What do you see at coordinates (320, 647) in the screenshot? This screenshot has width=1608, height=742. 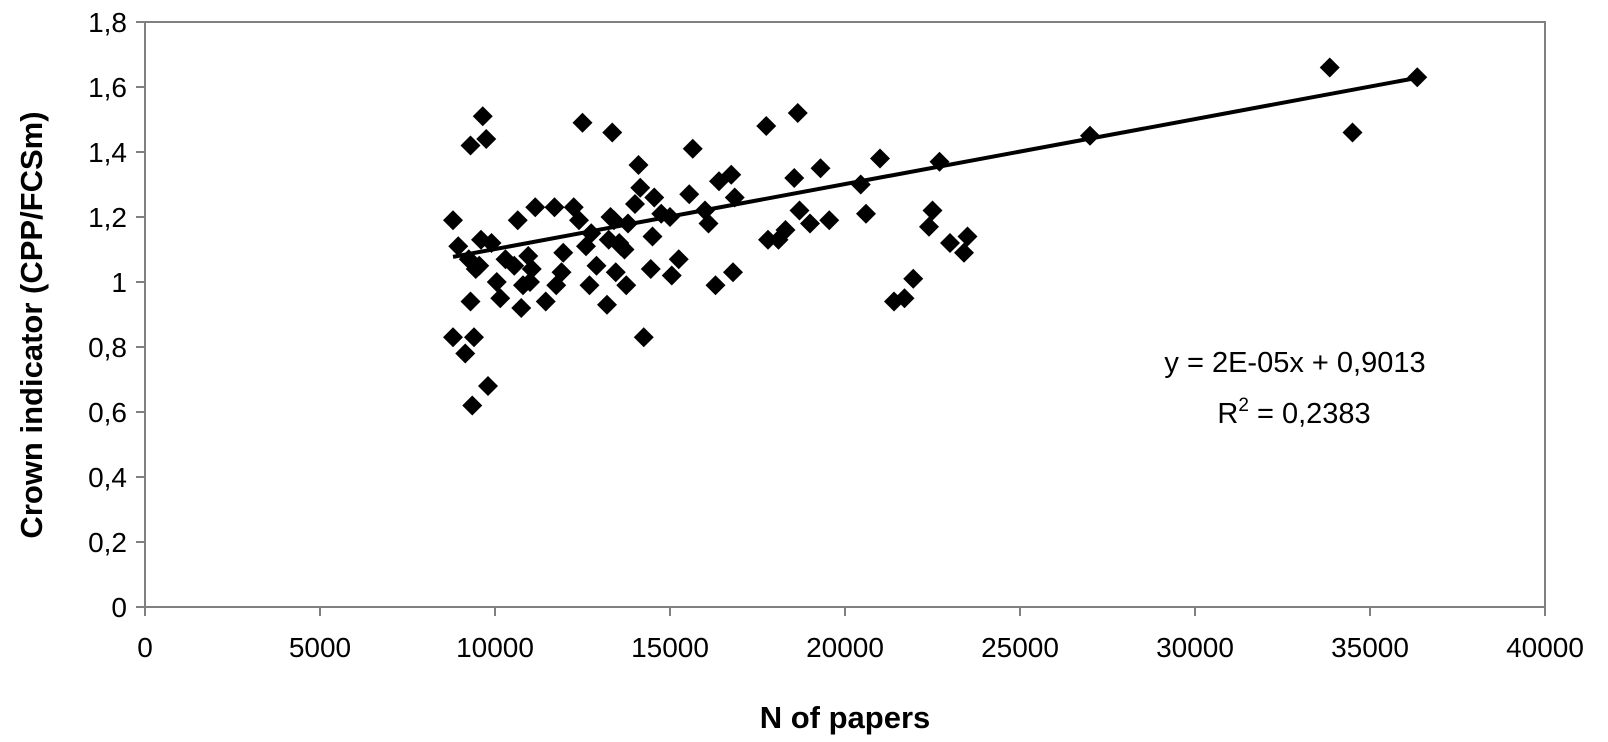 I see `x-tick-label: 5000` at bounding box center [320, 647].